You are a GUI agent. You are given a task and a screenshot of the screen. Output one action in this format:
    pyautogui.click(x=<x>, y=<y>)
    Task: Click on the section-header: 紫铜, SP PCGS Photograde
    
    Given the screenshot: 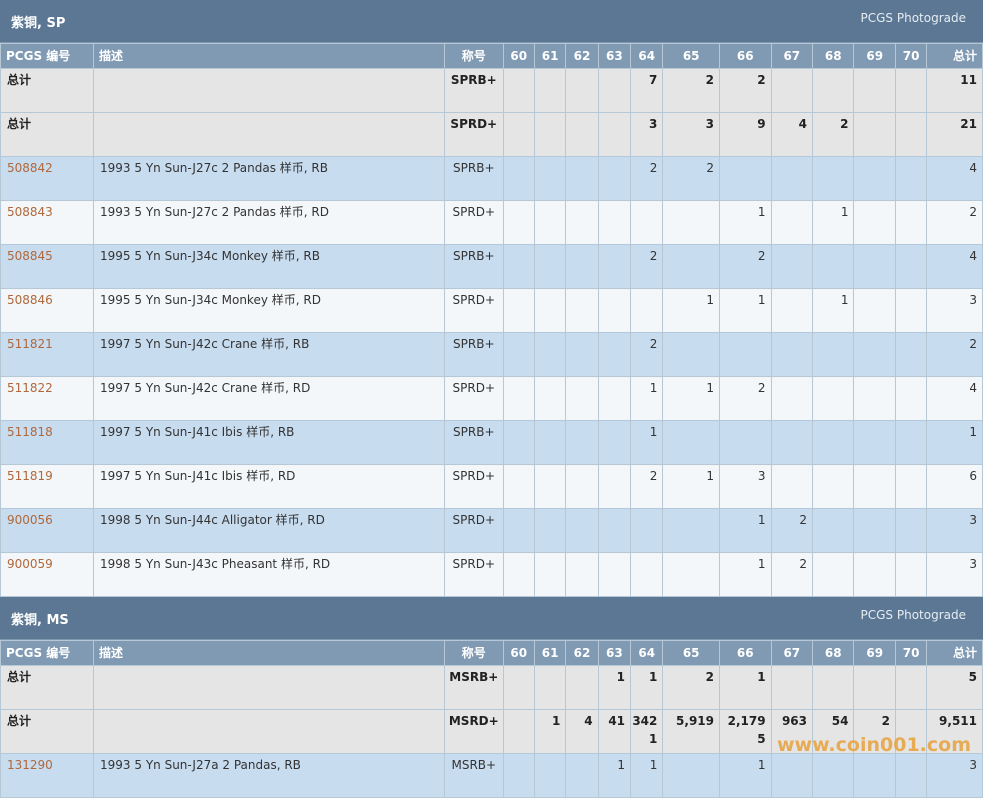 What is the action you would take?
    pyautogui.click(x=491, y=21)
    